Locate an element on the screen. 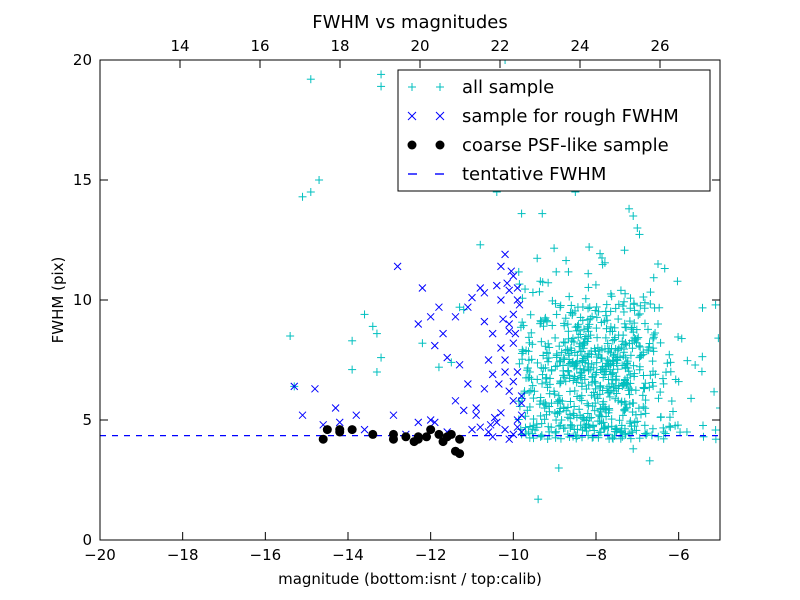 This screenshot has width=800, height=600. top-x-tick-label: 24 is located at coordinates (579, 46).